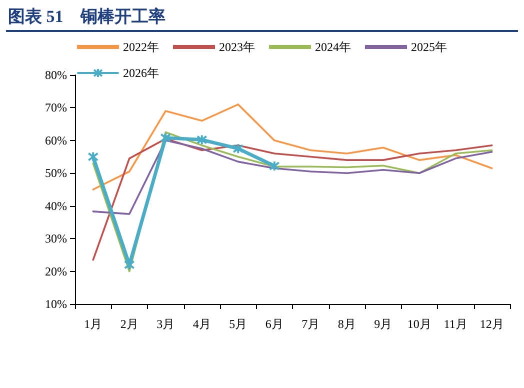  I want to click on x-tick-label: 3月, so click(165, 324).